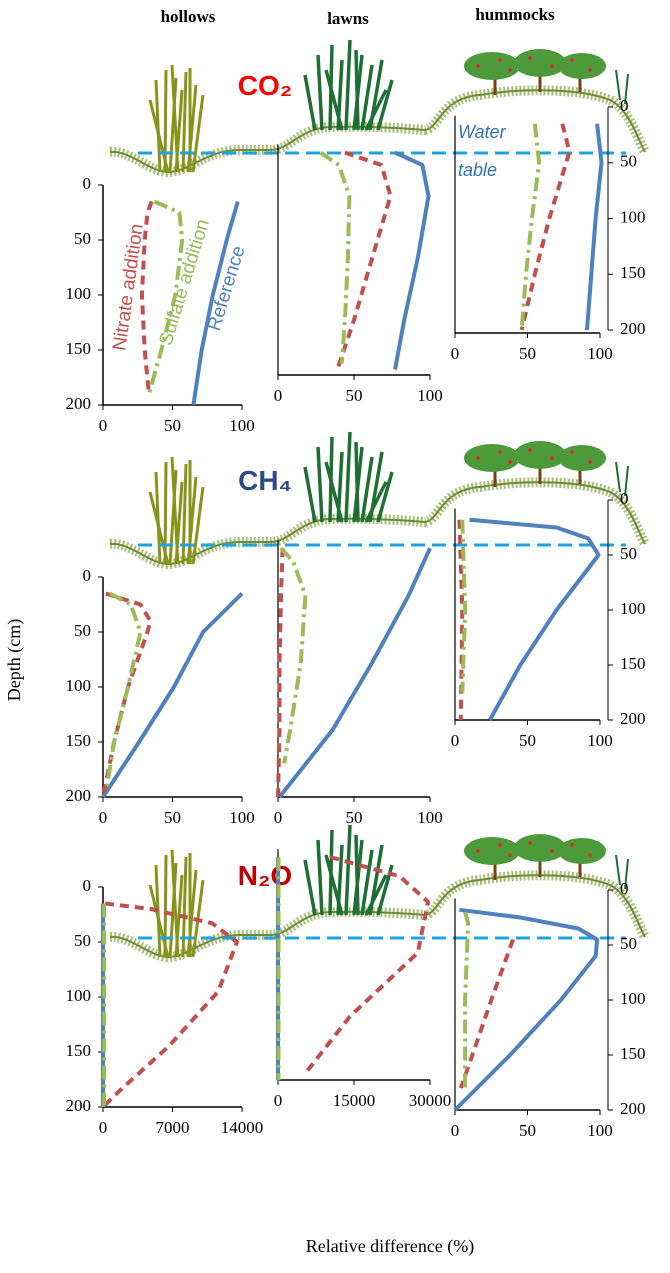 Image resolution: width=670 pixels, height=1273 pixels. I want to click on x-tick-label: 15000, so click(354, 1100).